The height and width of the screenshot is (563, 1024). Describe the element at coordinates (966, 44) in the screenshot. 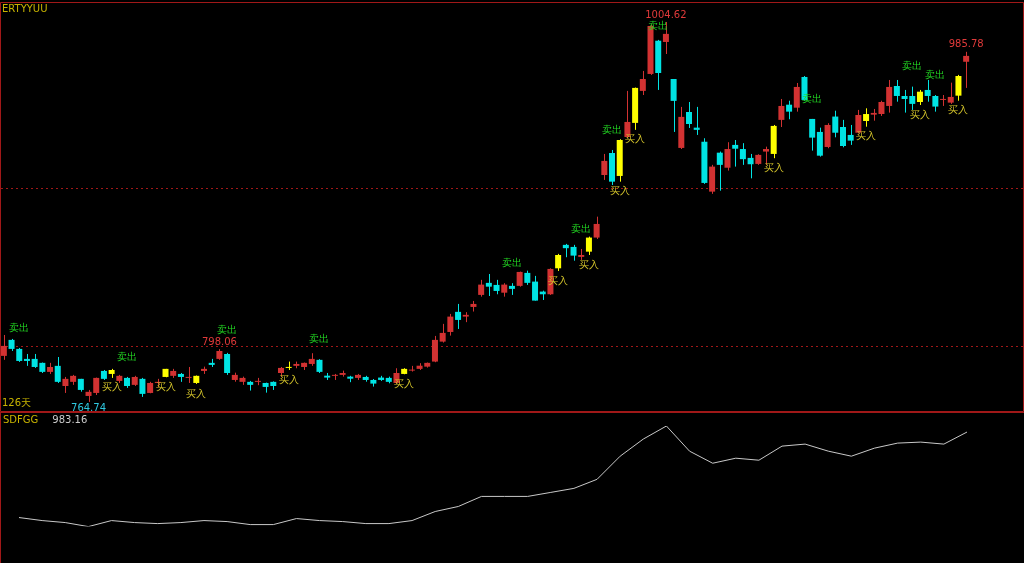

I see `text: 985.78` at that location.